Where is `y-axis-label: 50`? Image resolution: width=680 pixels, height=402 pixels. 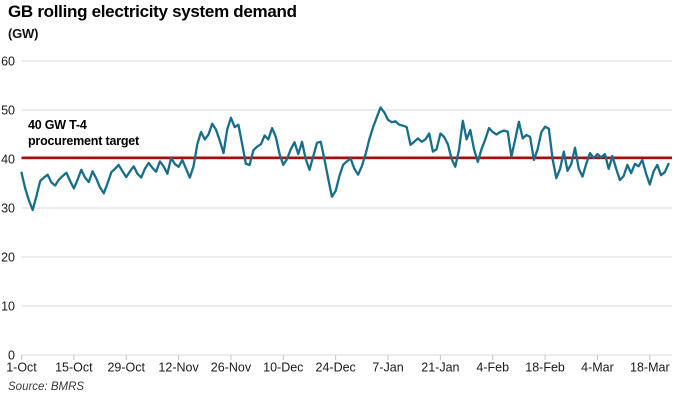
y-axis-label: 50 is located at coordinates (8, 111).